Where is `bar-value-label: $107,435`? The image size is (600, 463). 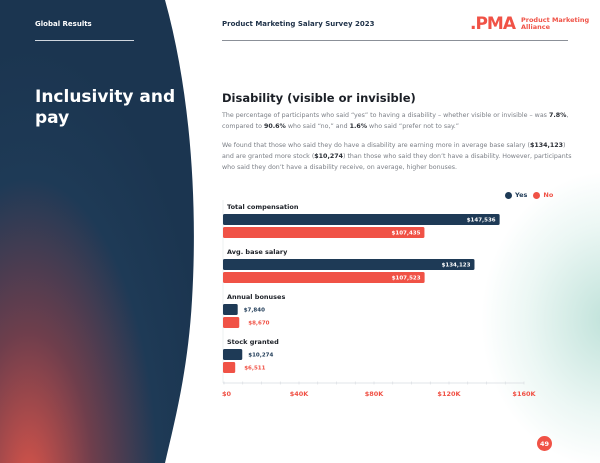 bar-value-label: $107,435 is located at coordinates (406, 234).